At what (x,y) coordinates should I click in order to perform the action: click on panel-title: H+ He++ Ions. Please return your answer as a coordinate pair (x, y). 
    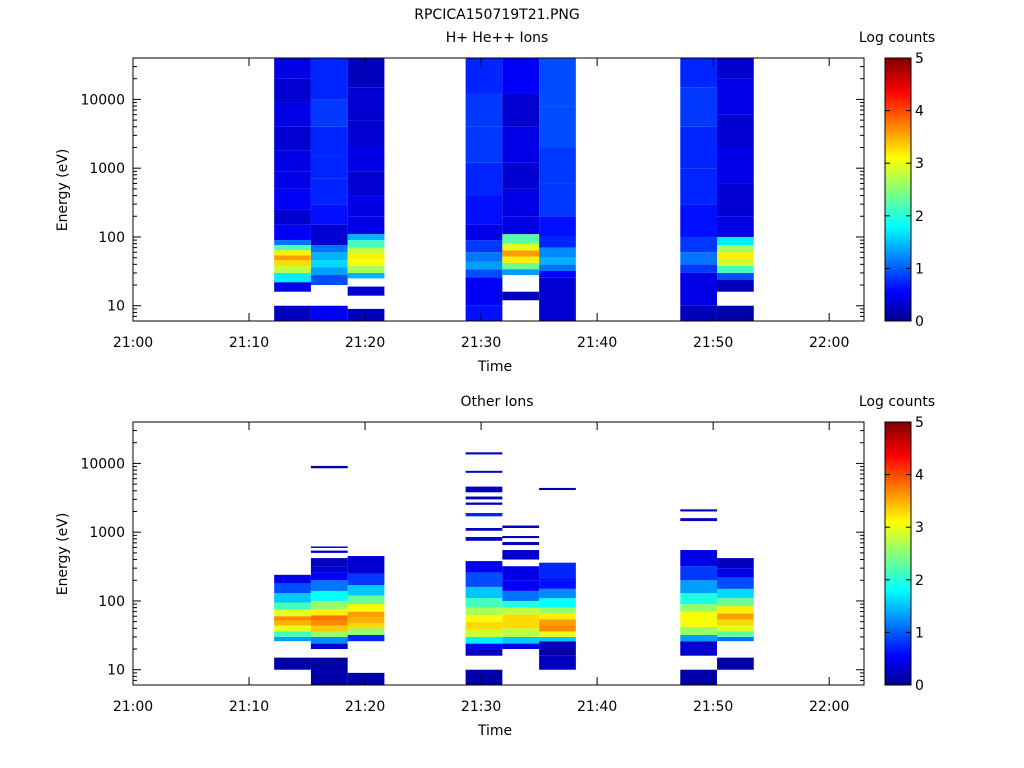
    Looking at the image, I should click on (497, 38).